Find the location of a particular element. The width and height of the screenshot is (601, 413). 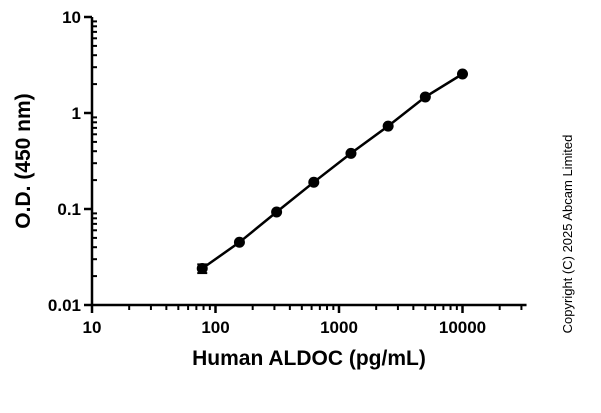

x-axis: 10 100 1000 10000 is located at coordinates (305, 320).